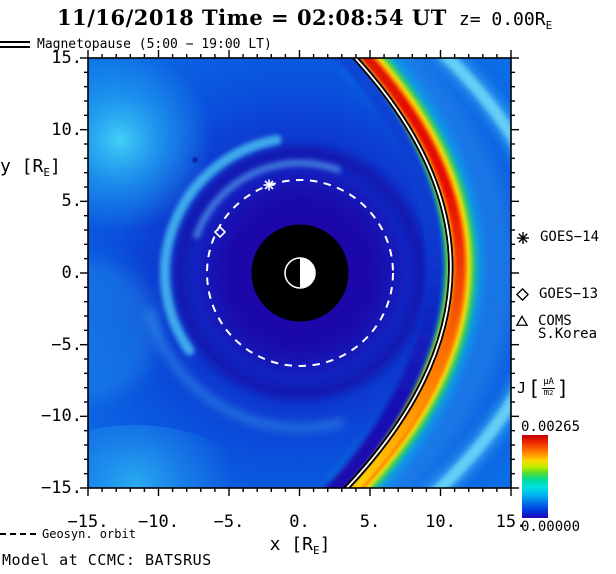 The image size is (616, 574). Describe the element at coordinates (158, 522) in the screenshot. I see `x-tick-label: −10.` at that location.